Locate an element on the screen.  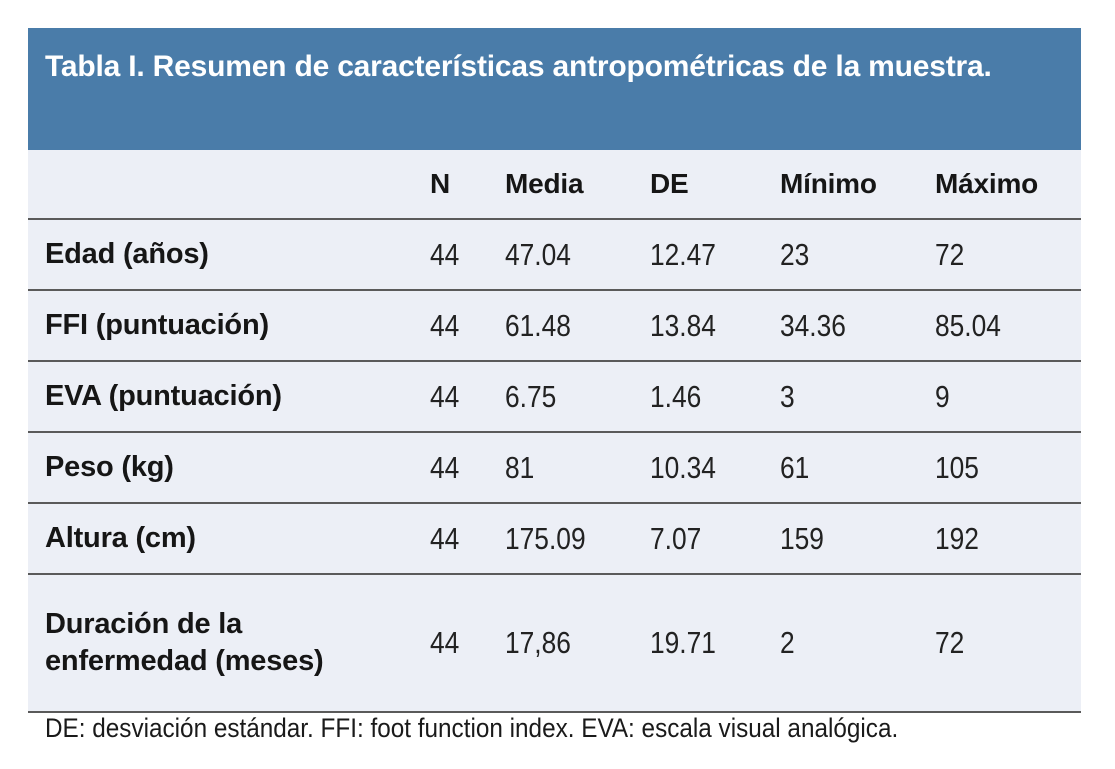
table-row: Altura (cm) 44 175.09 7.07 159 192 is located at coordinates (554, 537).